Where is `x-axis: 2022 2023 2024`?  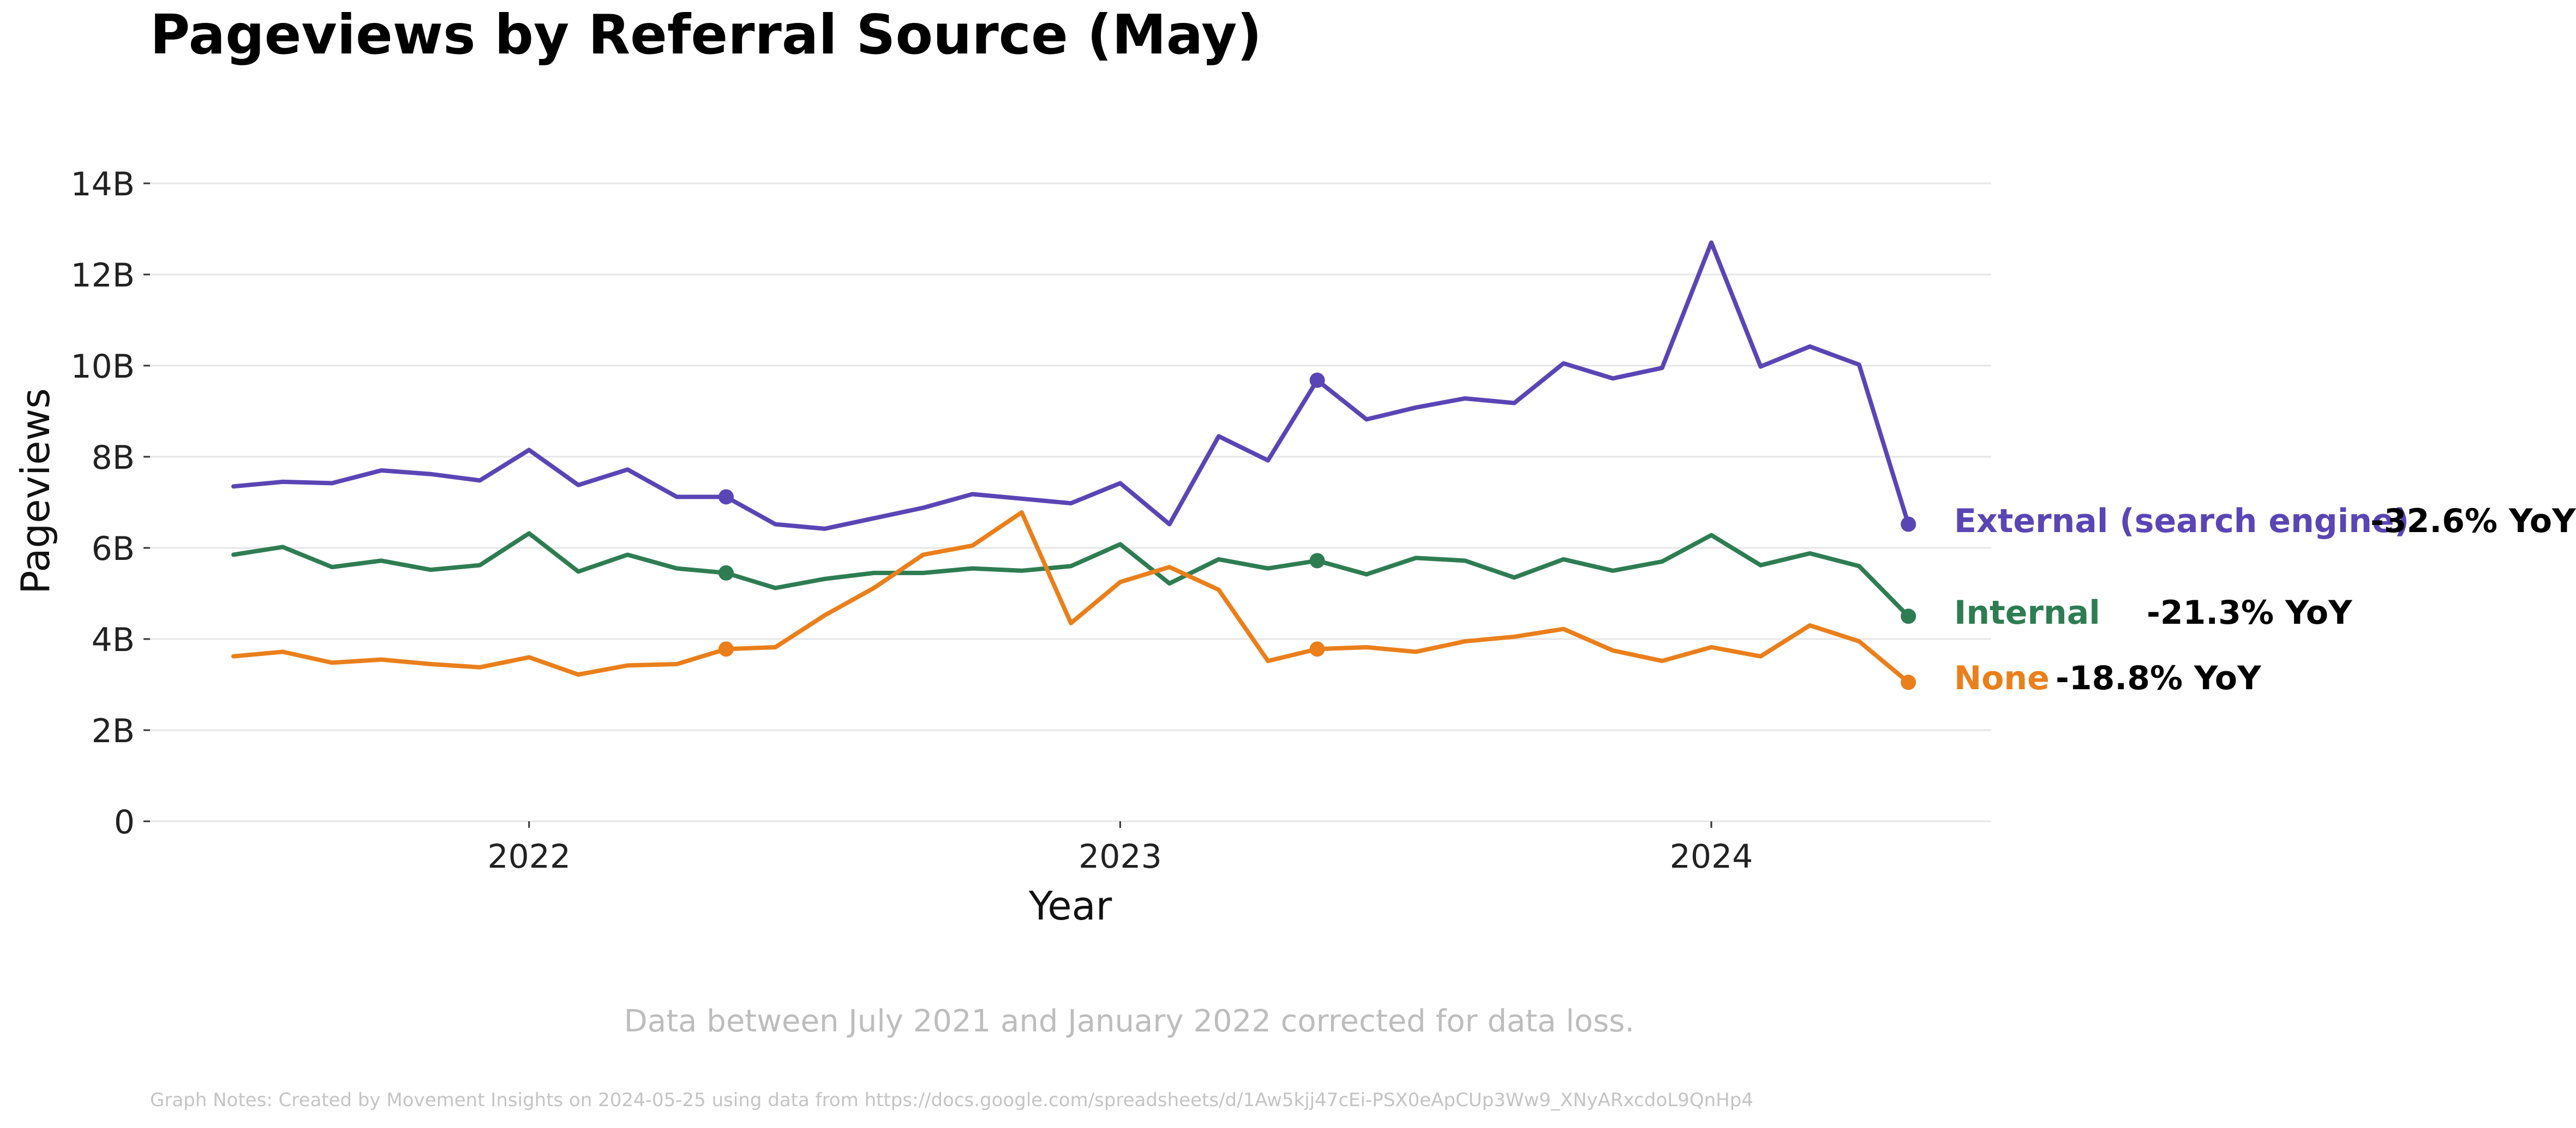 x-axis: 2022 2023 2024 is located at coordinates (1120, 848).